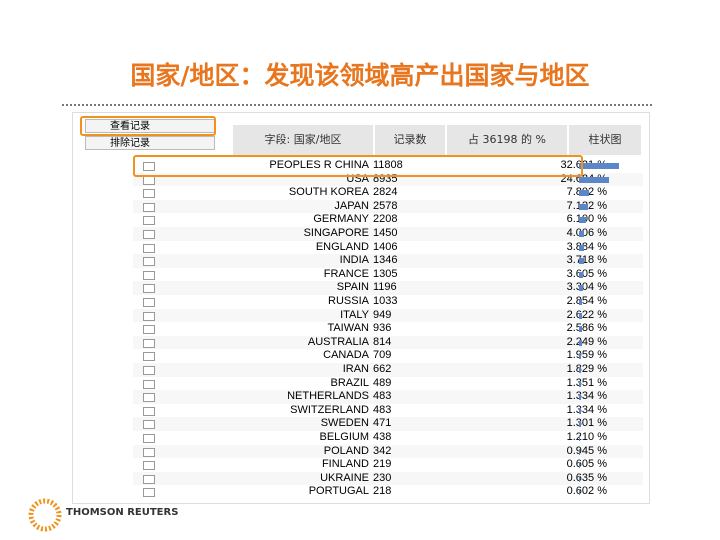 Image resolution: width=720 pixels, height=540 pixels. What do you see at coordinates (382, 450) in the screenshot?
I see `count: 342` at bounding box center [382, 450].